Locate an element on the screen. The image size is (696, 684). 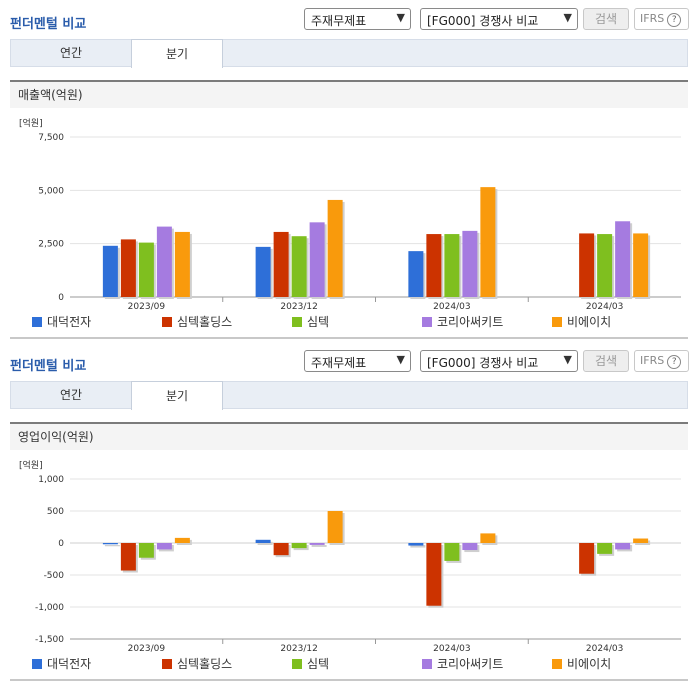
legend-label: 코리아써키트 is located at coordinates (470, 664).